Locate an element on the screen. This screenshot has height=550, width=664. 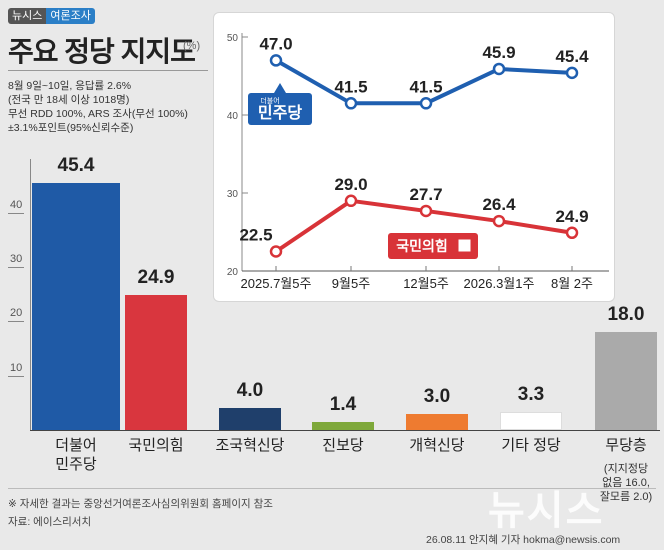
category-label: 무당층 is located at coordinates (617, 445).